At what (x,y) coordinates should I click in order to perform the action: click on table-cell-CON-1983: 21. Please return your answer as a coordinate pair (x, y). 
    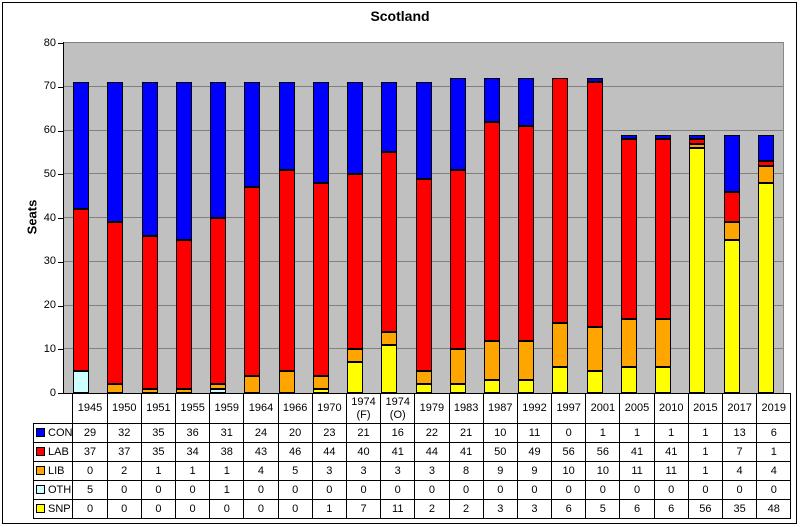
    Looking at the image, I should click on (466, 433).